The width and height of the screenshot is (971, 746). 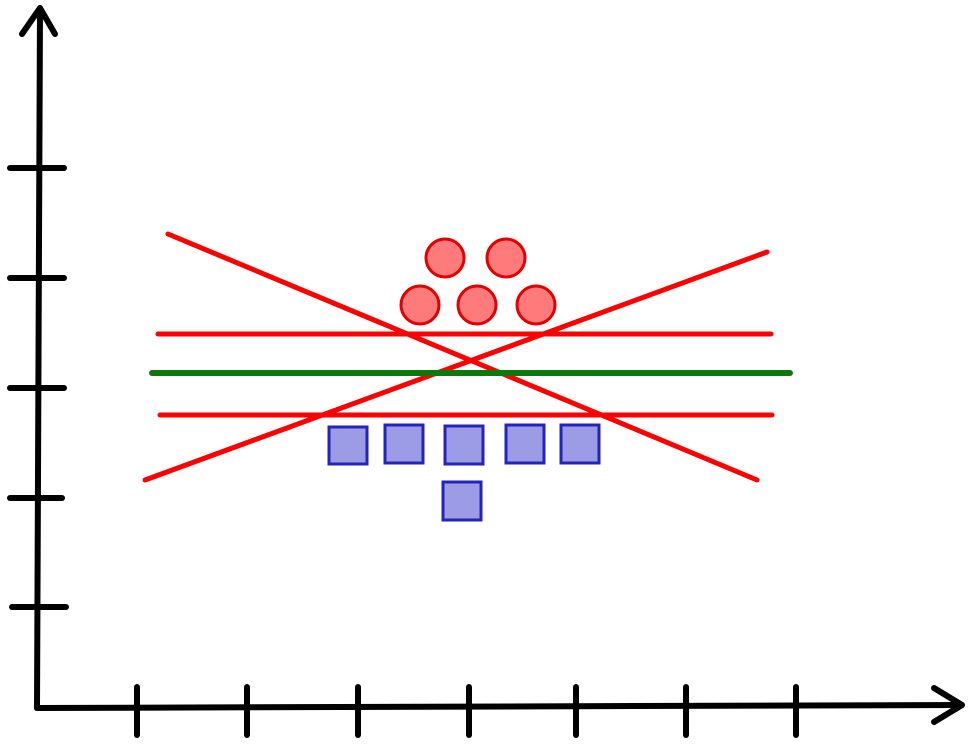 What do you see at coordinates (478, 281) in the screenshot?
I see `circle-class-points` at bounding box center [478, 281].